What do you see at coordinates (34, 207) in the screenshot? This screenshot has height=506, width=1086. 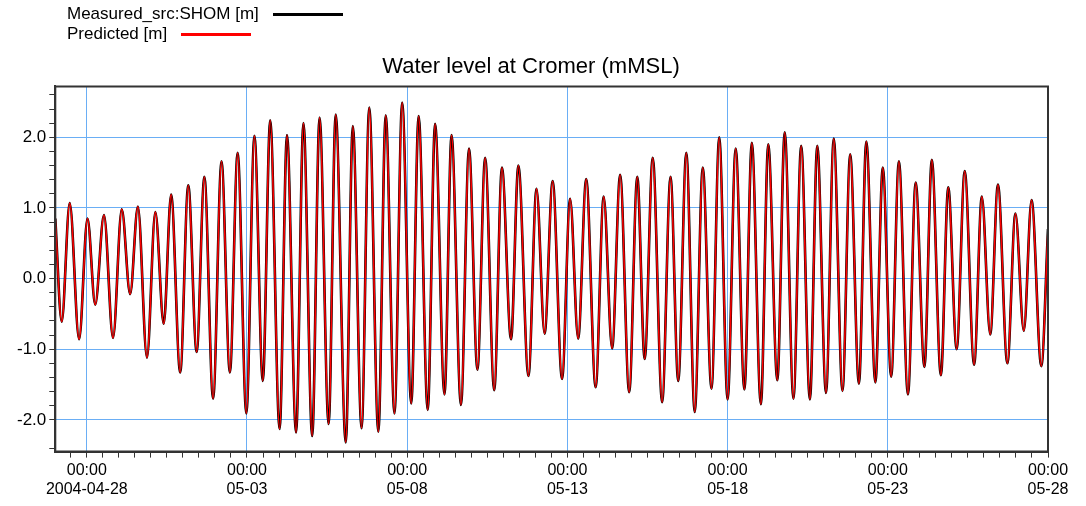 I see `y-tick-label: 1.0` at bounding box center [34, 207].